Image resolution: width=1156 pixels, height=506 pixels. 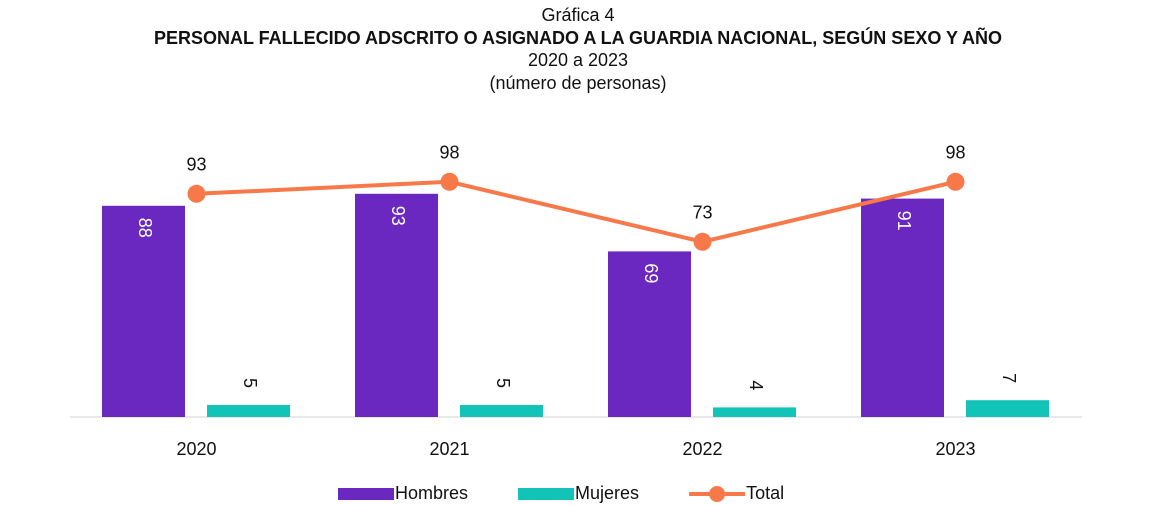 I want to click on line, so click(x=576, y=211).